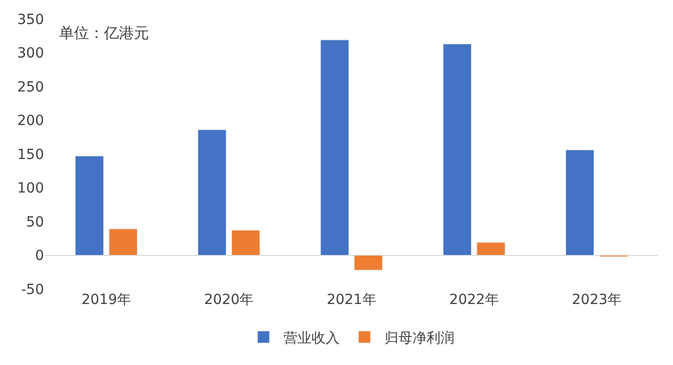 Image resolution: width=673 pixels, height=365 pixels. What do you see at coordinates (30, 121) in the screenshot?
I see `y-tick-label: 200` at bounding box center [30, 121].